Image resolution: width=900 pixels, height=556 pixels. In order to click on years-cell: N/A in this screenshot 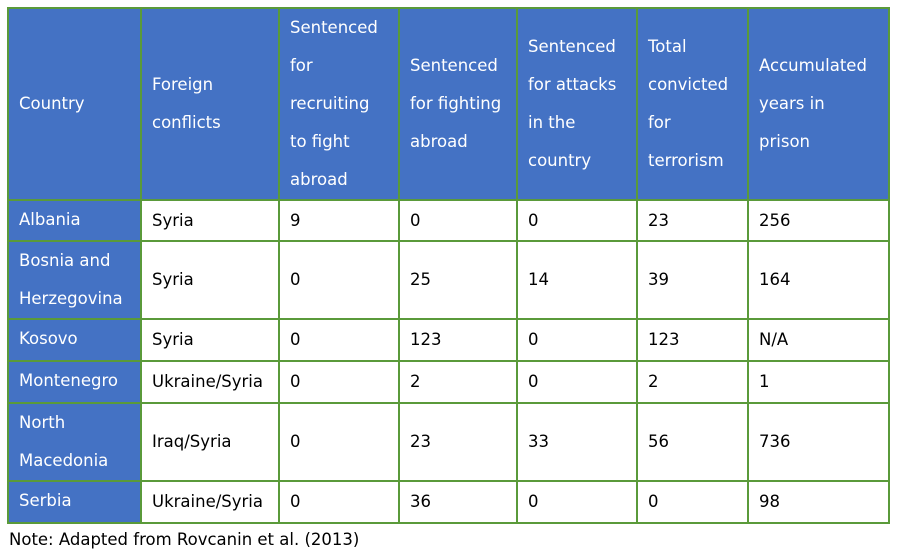, I will do `click(818, 340)`.